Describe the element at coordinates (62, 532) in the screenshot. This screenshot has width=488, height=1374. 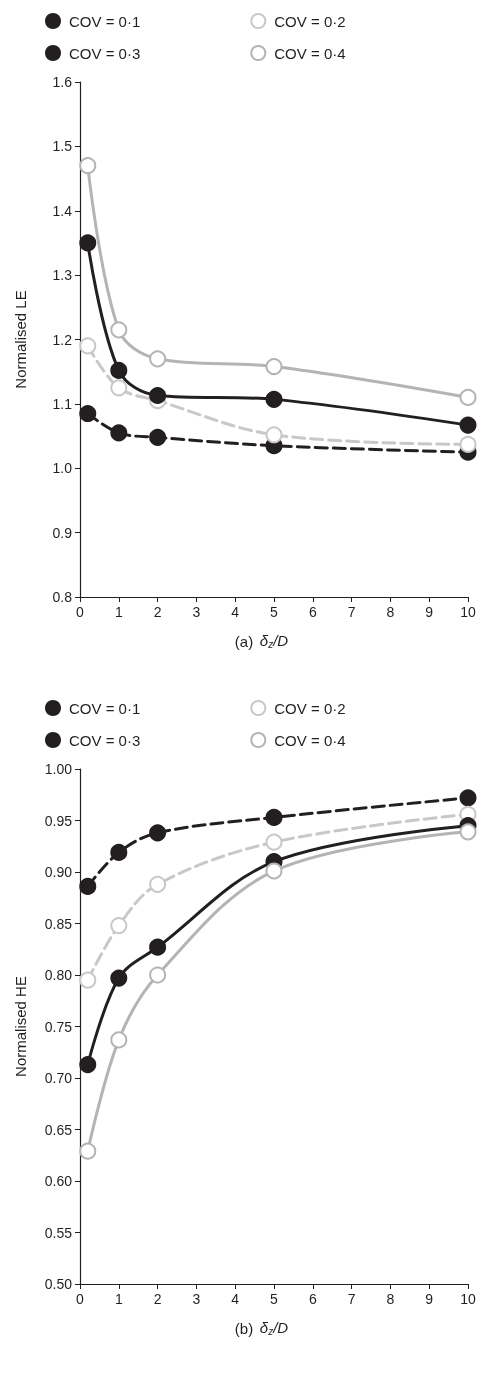
I see `y-tick-label: 0.9` at that location.